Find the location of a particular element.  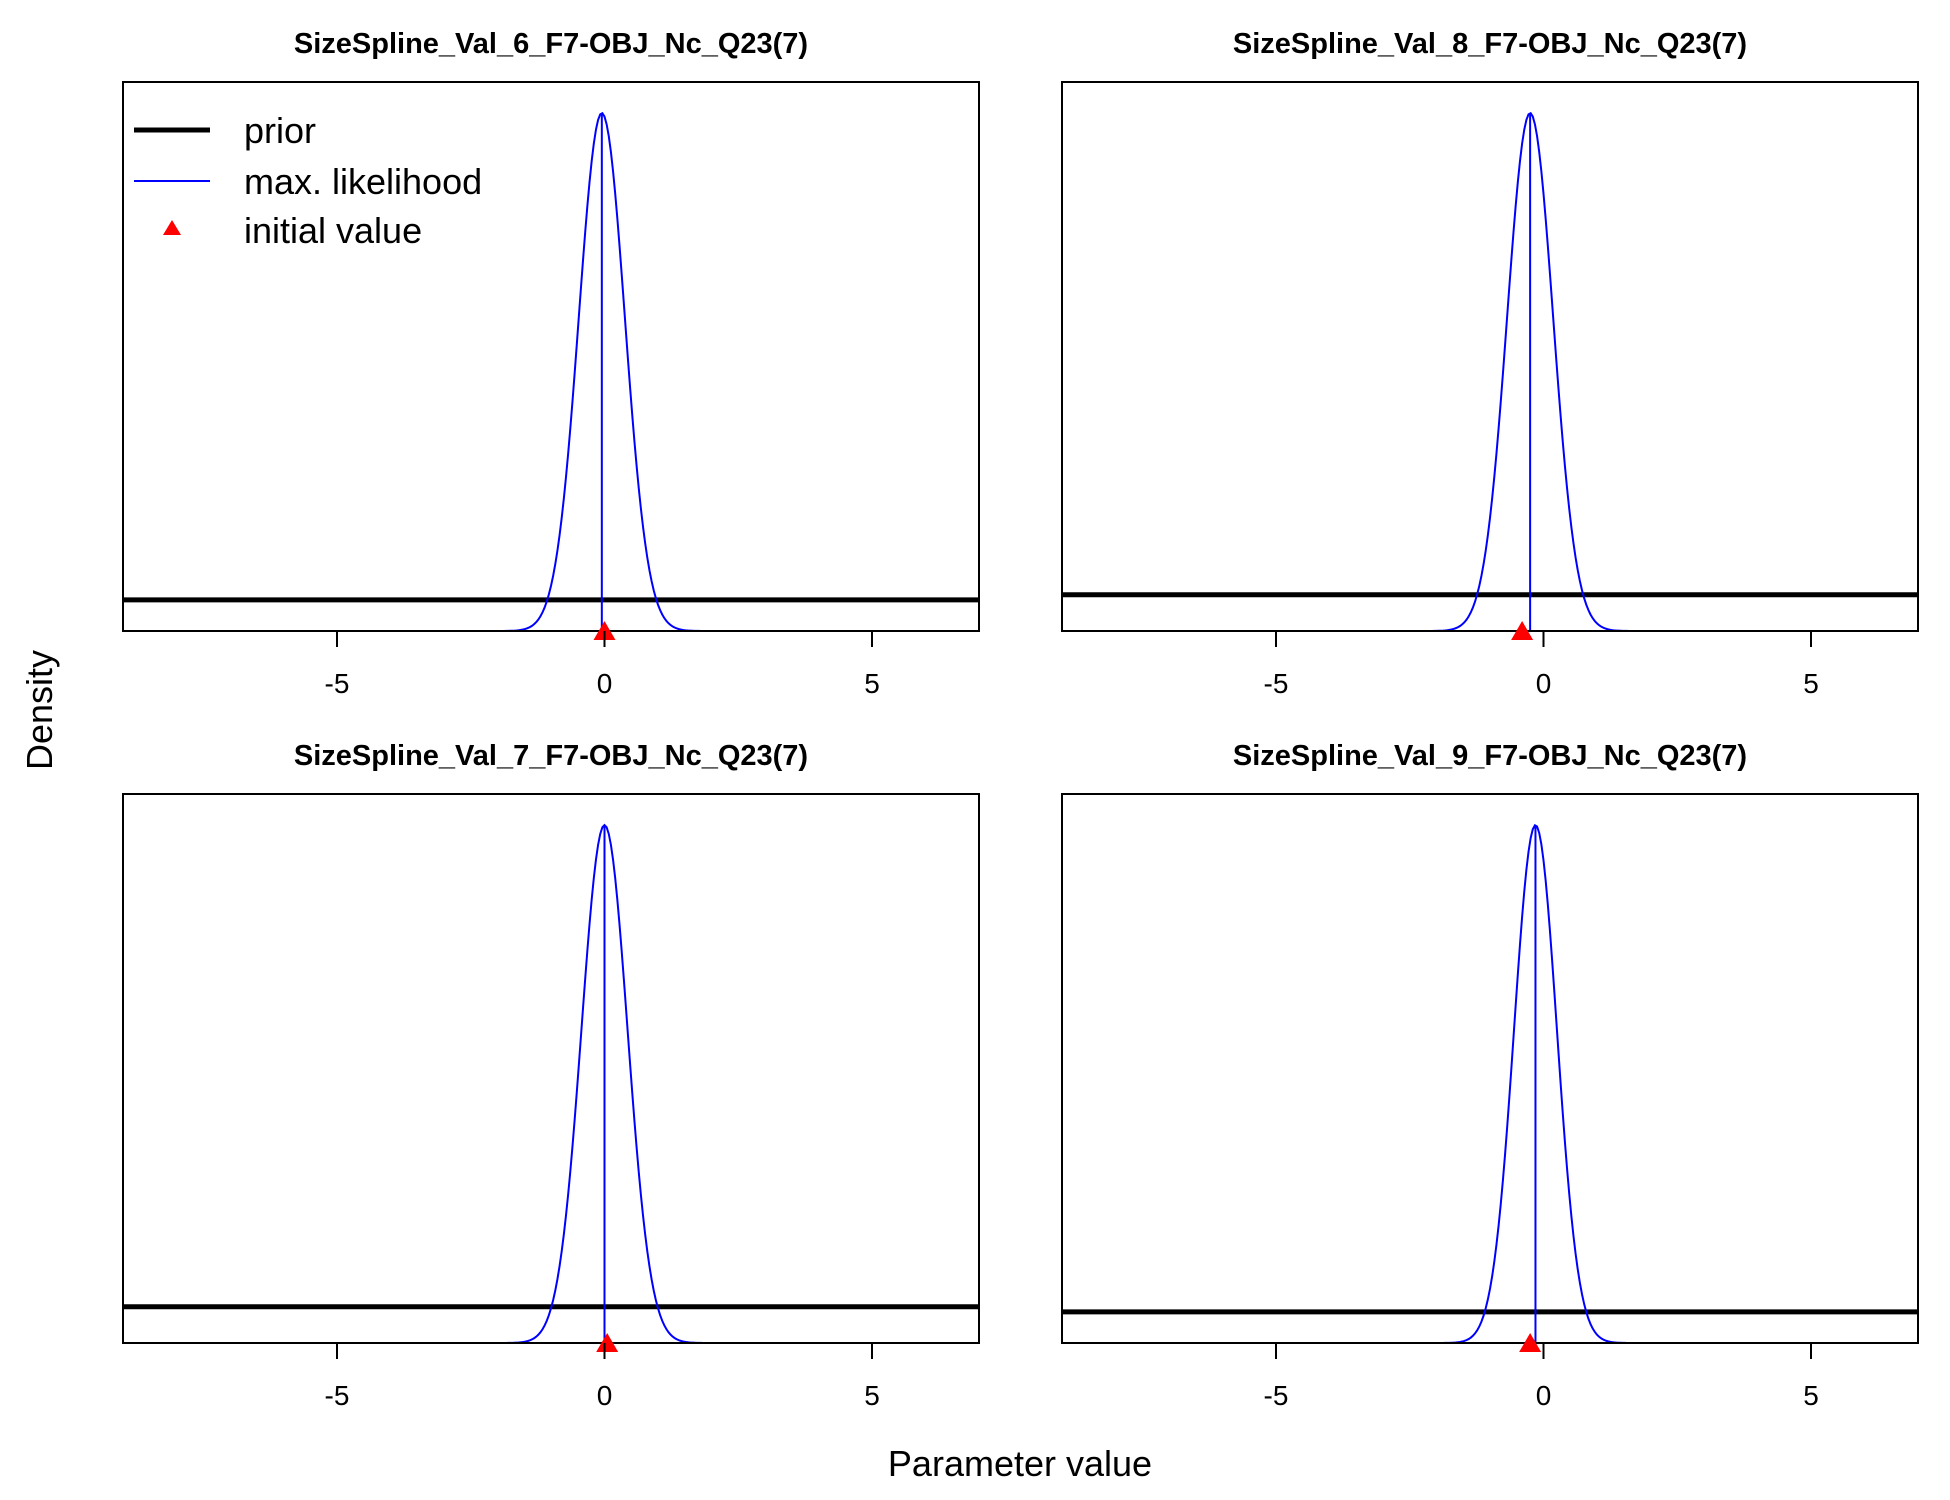

legend-initial-marker is located at coordinates (172, 227).